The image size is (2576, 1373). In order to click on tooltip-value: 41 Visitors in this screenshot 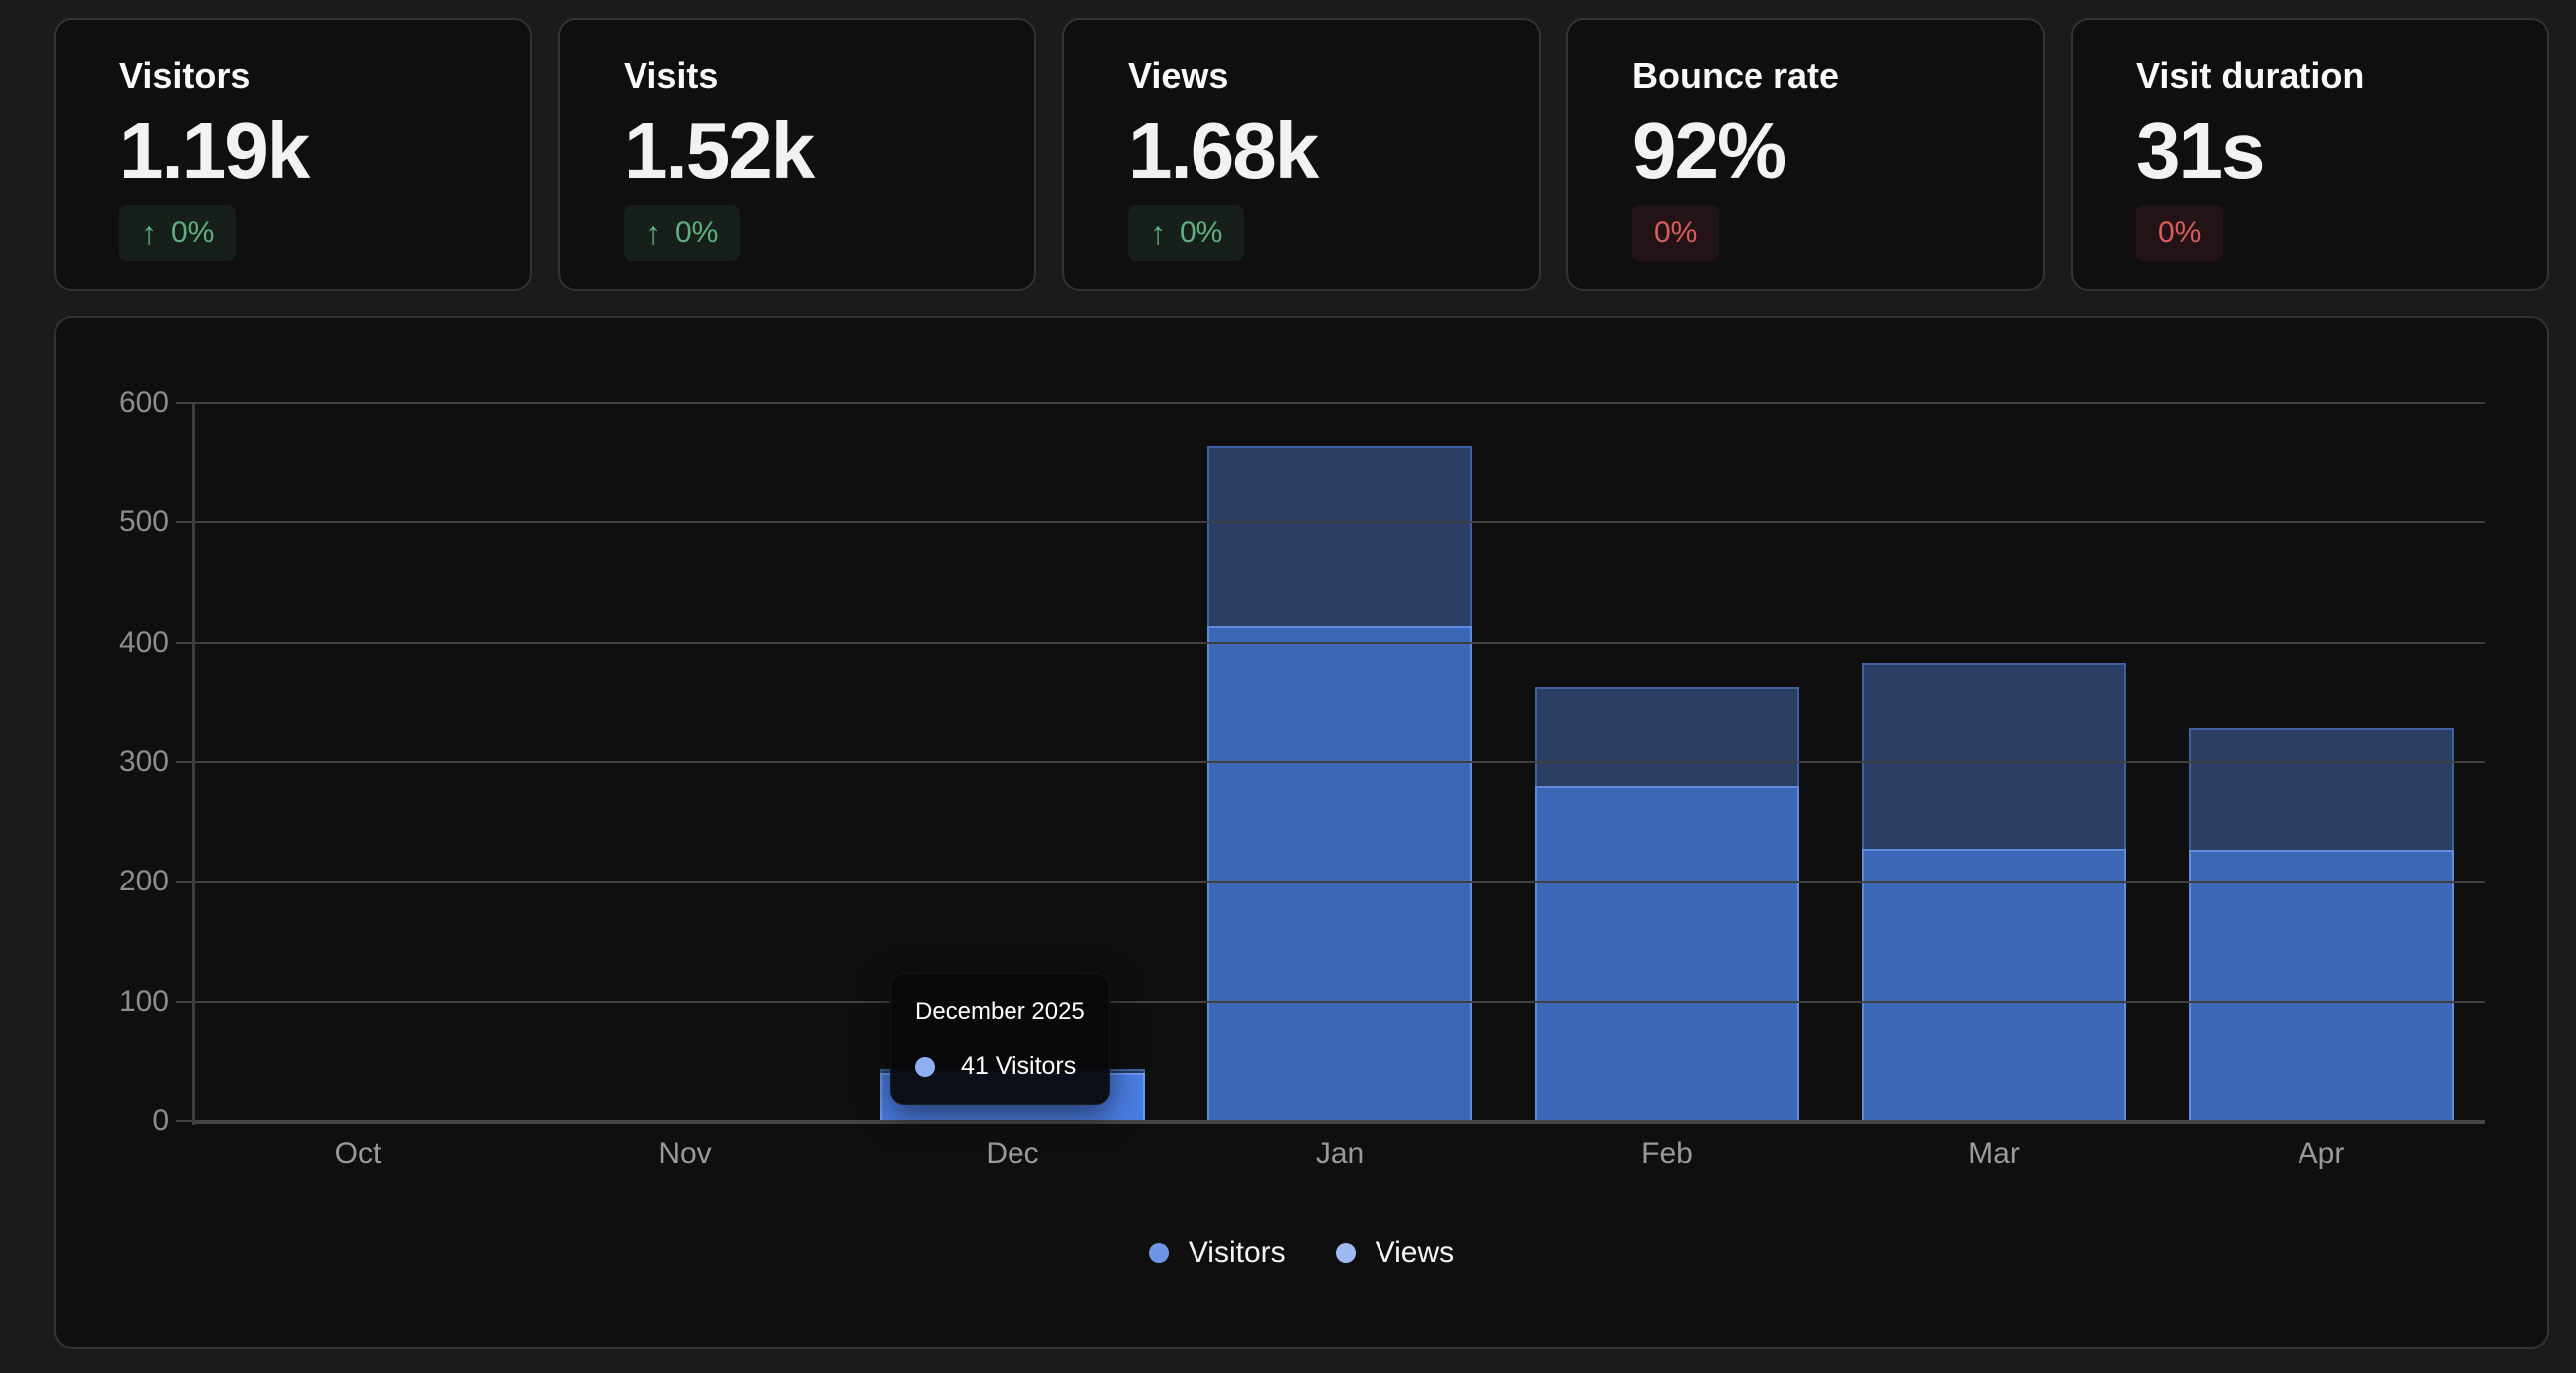, I will do `click(1019, 1065)`.